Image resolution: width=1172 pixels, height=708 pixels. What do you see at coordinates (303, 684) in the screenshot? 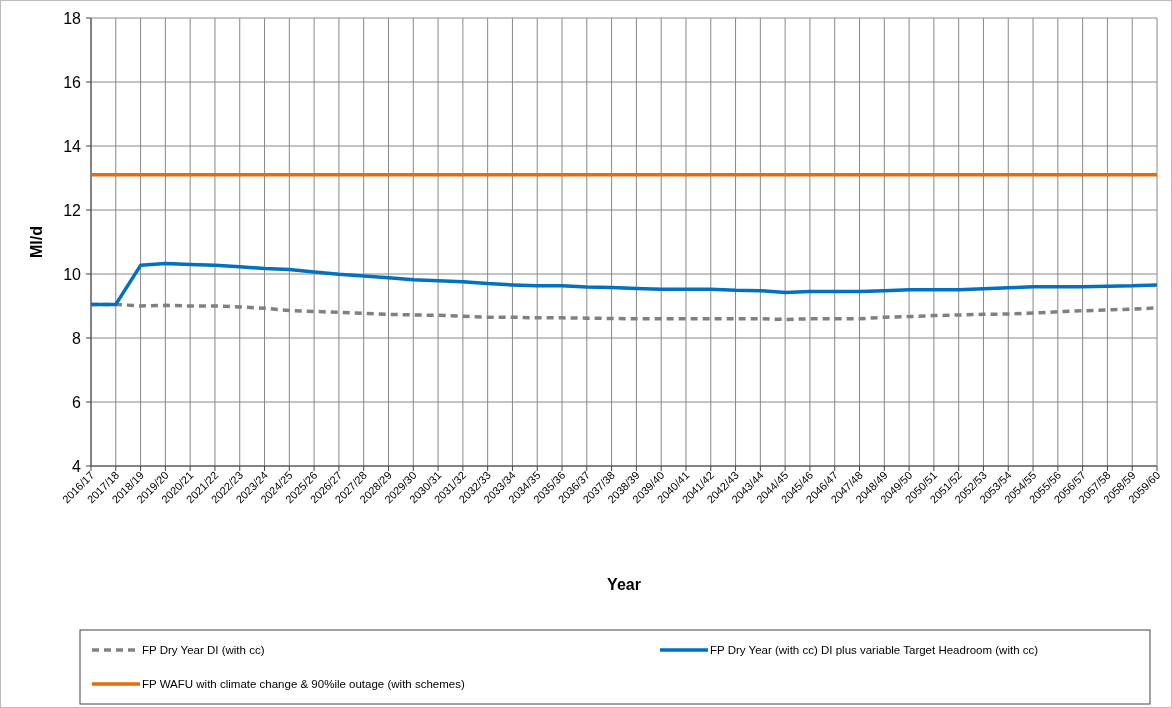
I see `legend-label: FP WAFU with climate change & 90%ile outage (with schemes)` at bounding box center [303, 684].